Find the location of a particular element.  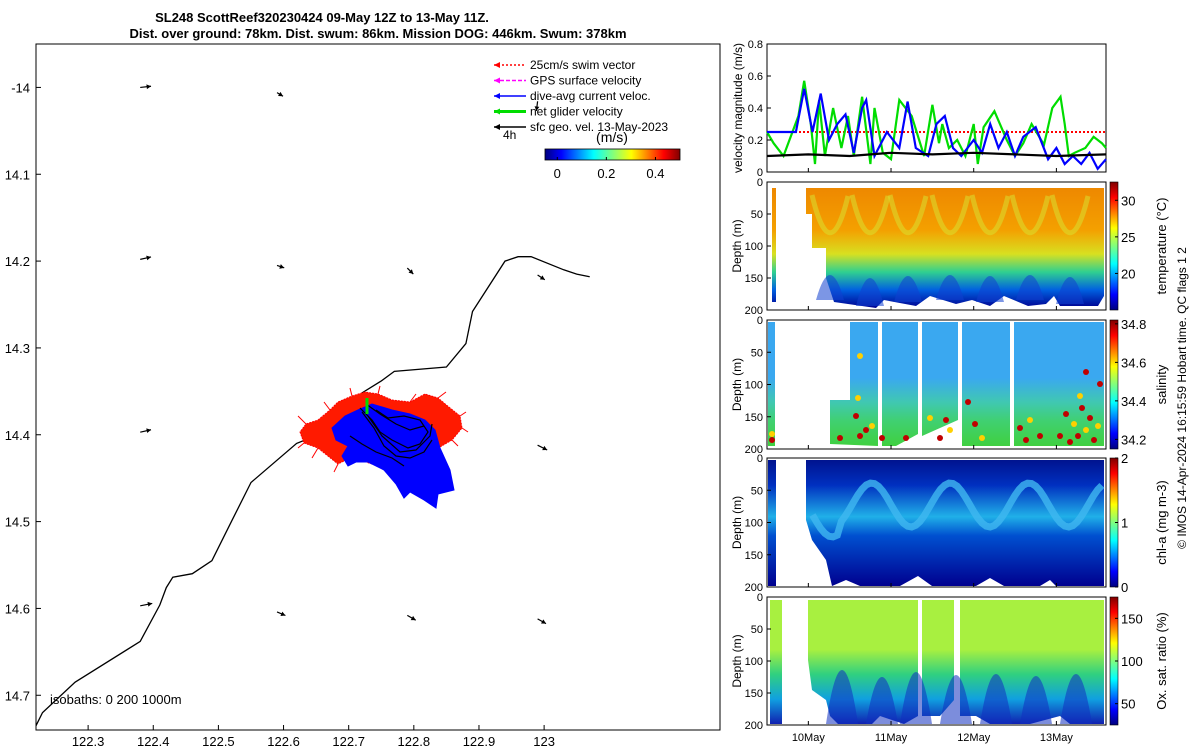

depth-tick-label: 0 is located at coordinates (760, 321).